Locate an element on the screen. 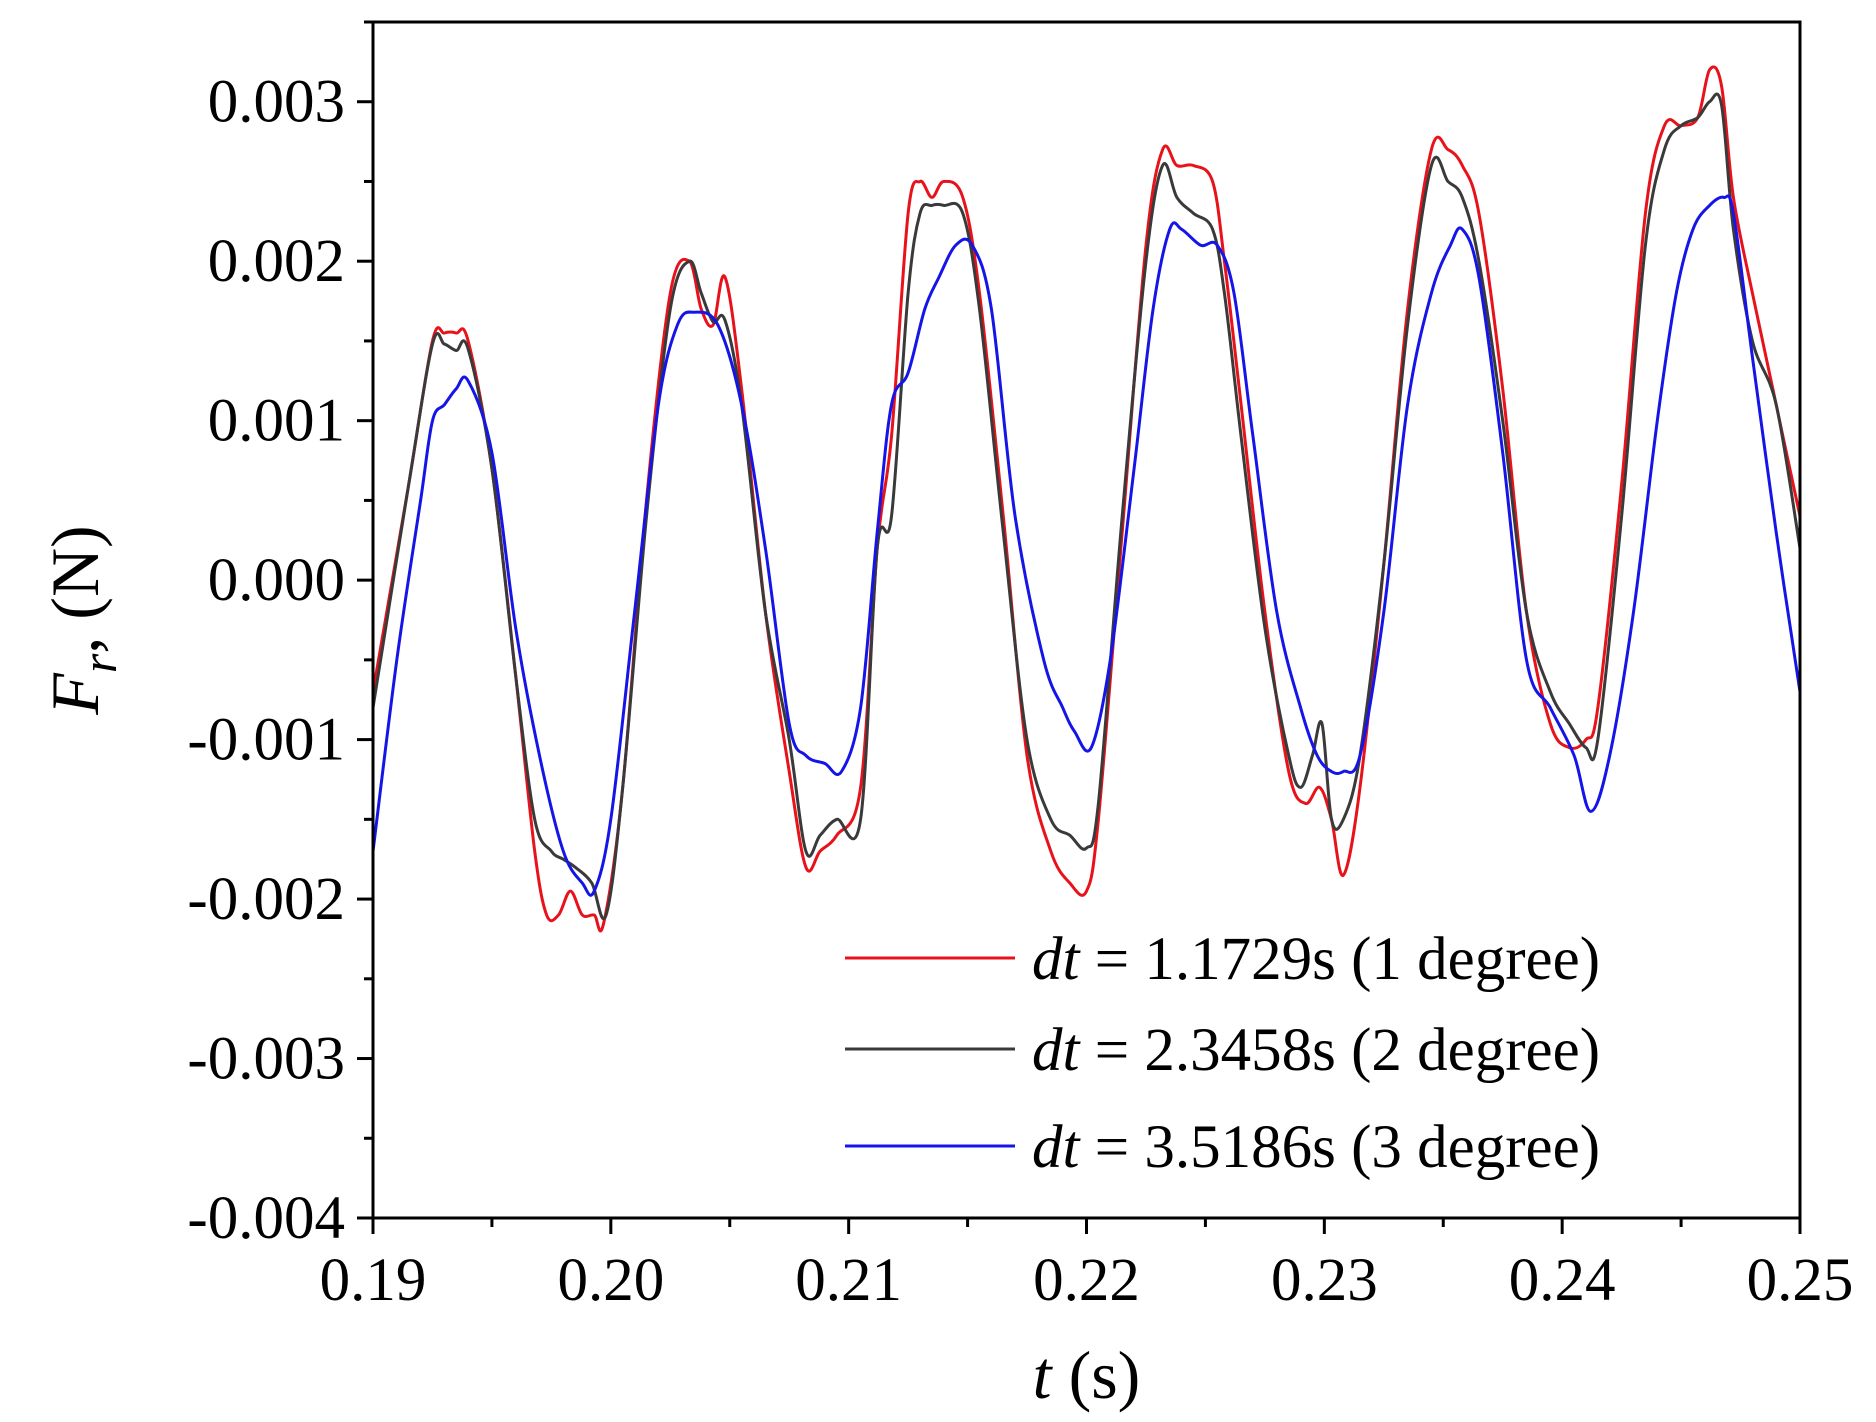 The image size is (1876, 1422). legend-label-2: dt = 2.3458s (2 degree) is located at coordinates (1316, 1050).